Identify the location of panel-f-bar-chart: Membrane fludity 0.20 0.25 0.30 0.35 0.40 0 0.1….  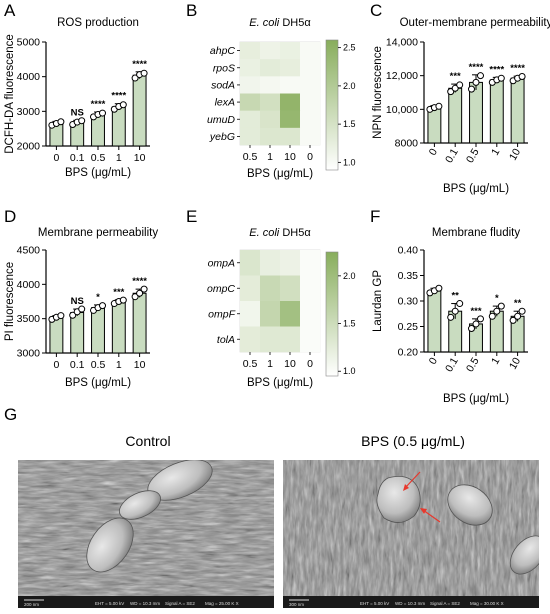
(450, 316).